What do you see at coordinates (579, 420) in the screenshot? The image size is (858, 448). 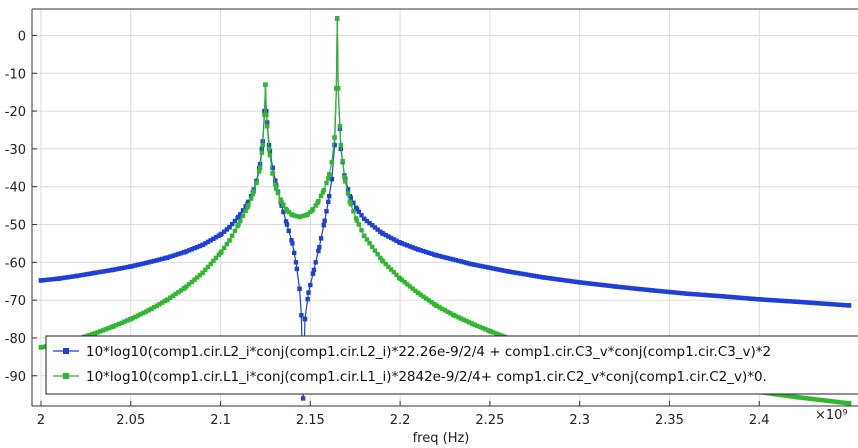 I see `x-tick-label: 2.3` at bounding box center [579, 420].